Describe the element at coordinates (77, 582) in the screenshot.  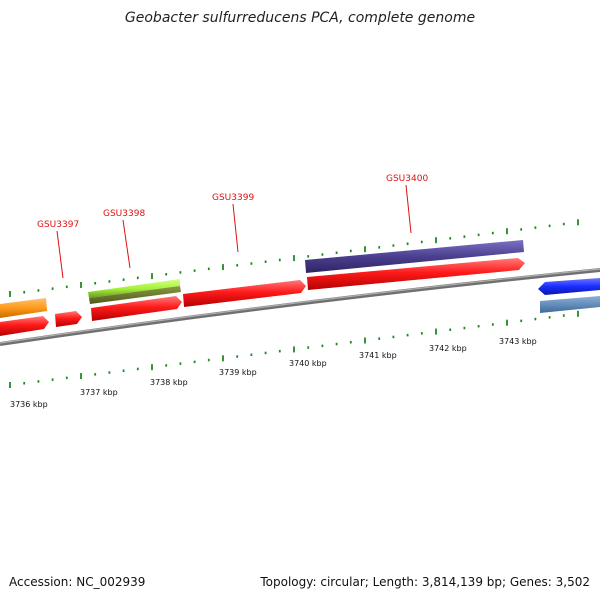
I see `accession-text: Accession: NC_002939` at that location.